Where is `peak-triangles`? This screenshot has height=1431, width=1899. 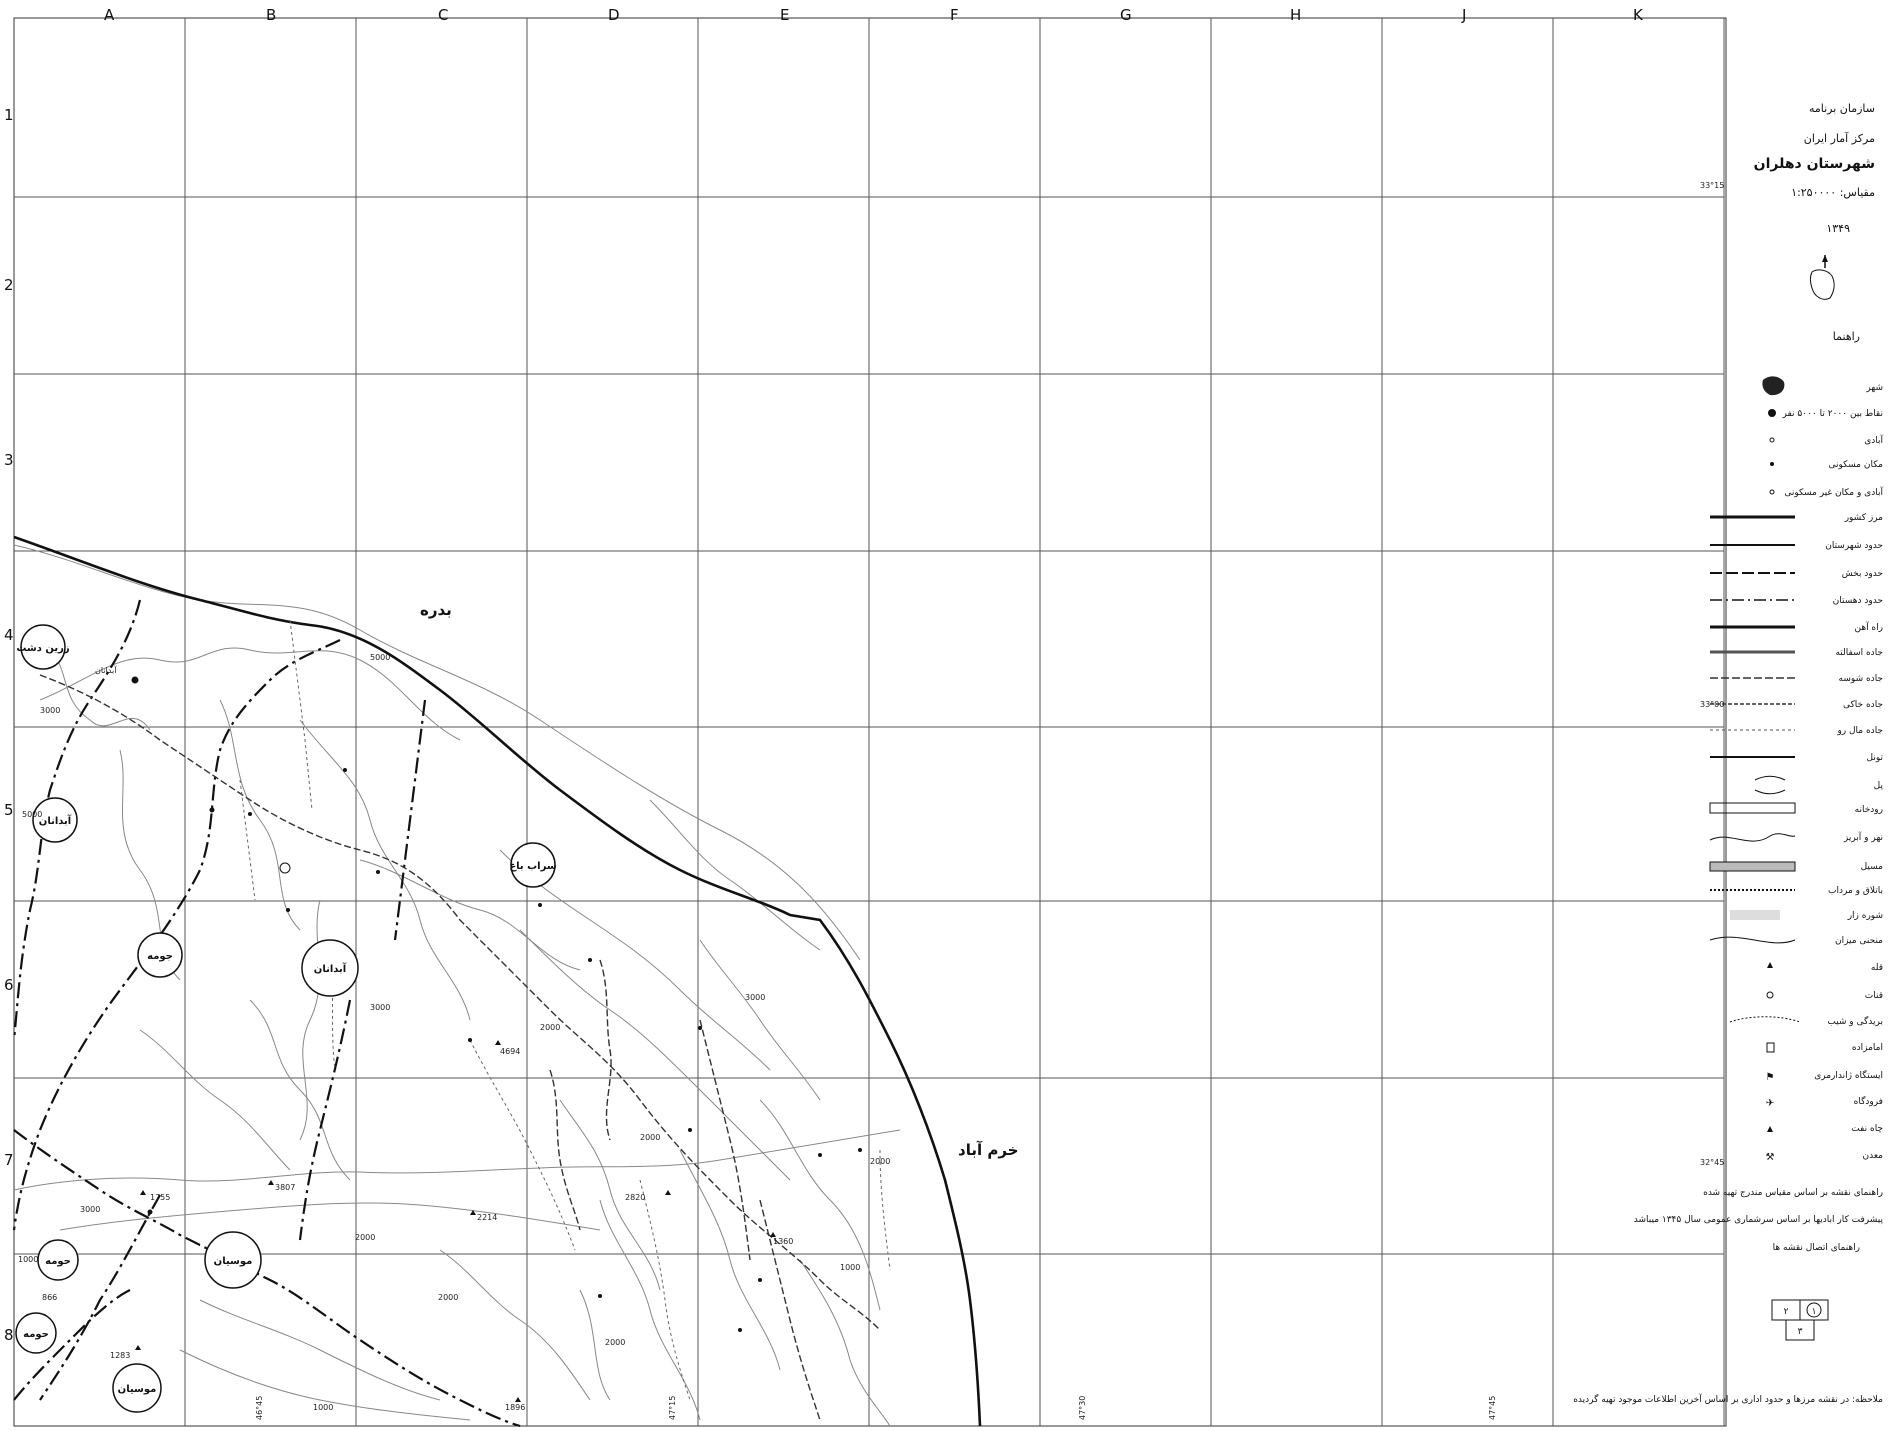 peak-triangles is located at coordinates (455, 1221).